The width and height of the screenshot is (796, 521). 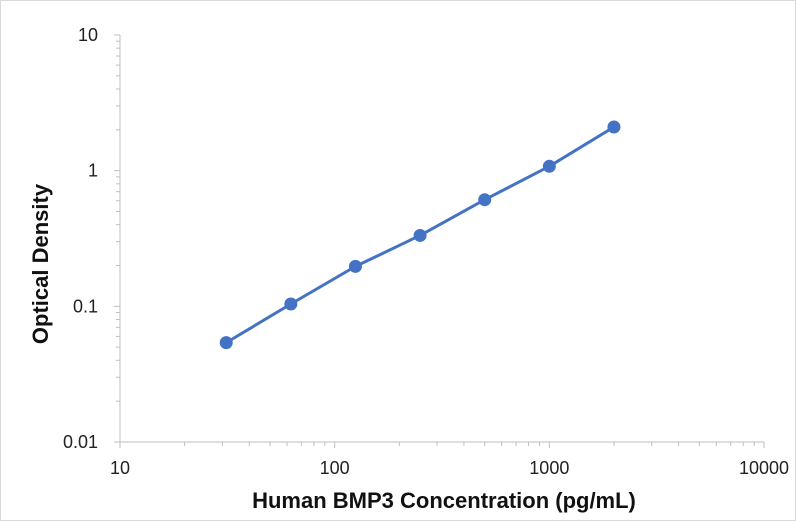 I want to click on x-tick-label: 10, so click(x=120, y=468).